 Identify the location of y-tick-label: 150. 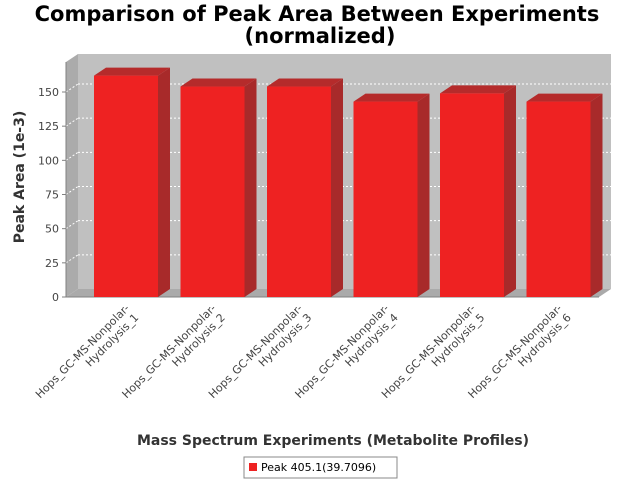
(48, 92).